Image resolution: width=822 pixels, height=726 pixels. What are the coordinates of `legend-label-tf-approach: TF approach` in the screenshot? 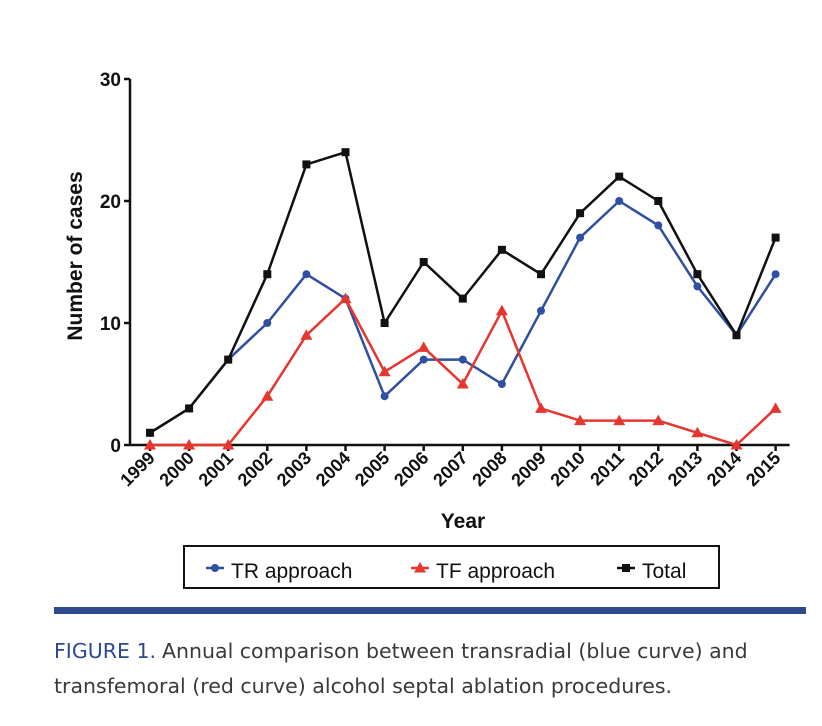 It's located at (495, 571).